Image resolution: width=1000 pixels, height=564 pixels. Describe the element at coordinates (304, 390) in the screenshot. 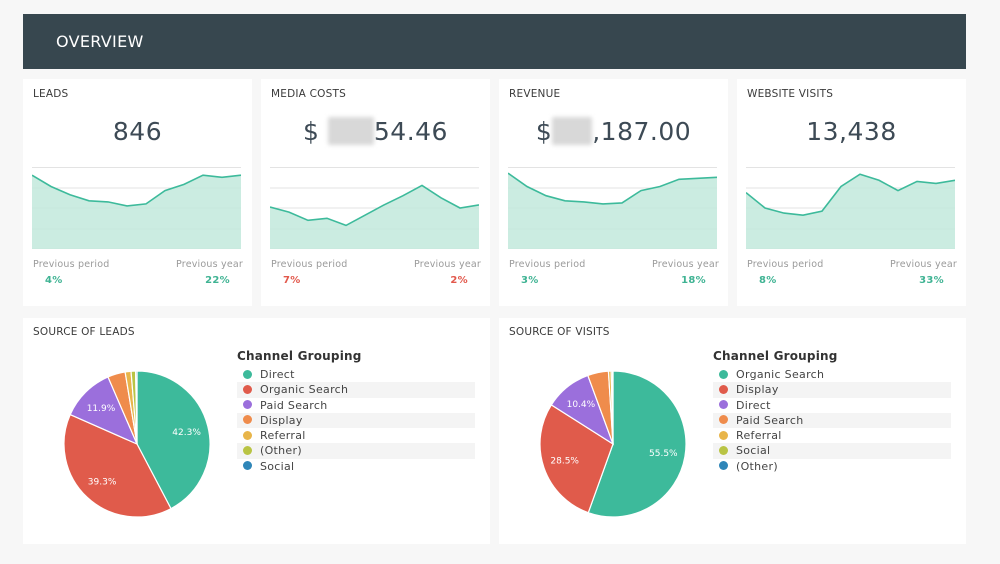

I see `legend-label: Organic Search` at that location.